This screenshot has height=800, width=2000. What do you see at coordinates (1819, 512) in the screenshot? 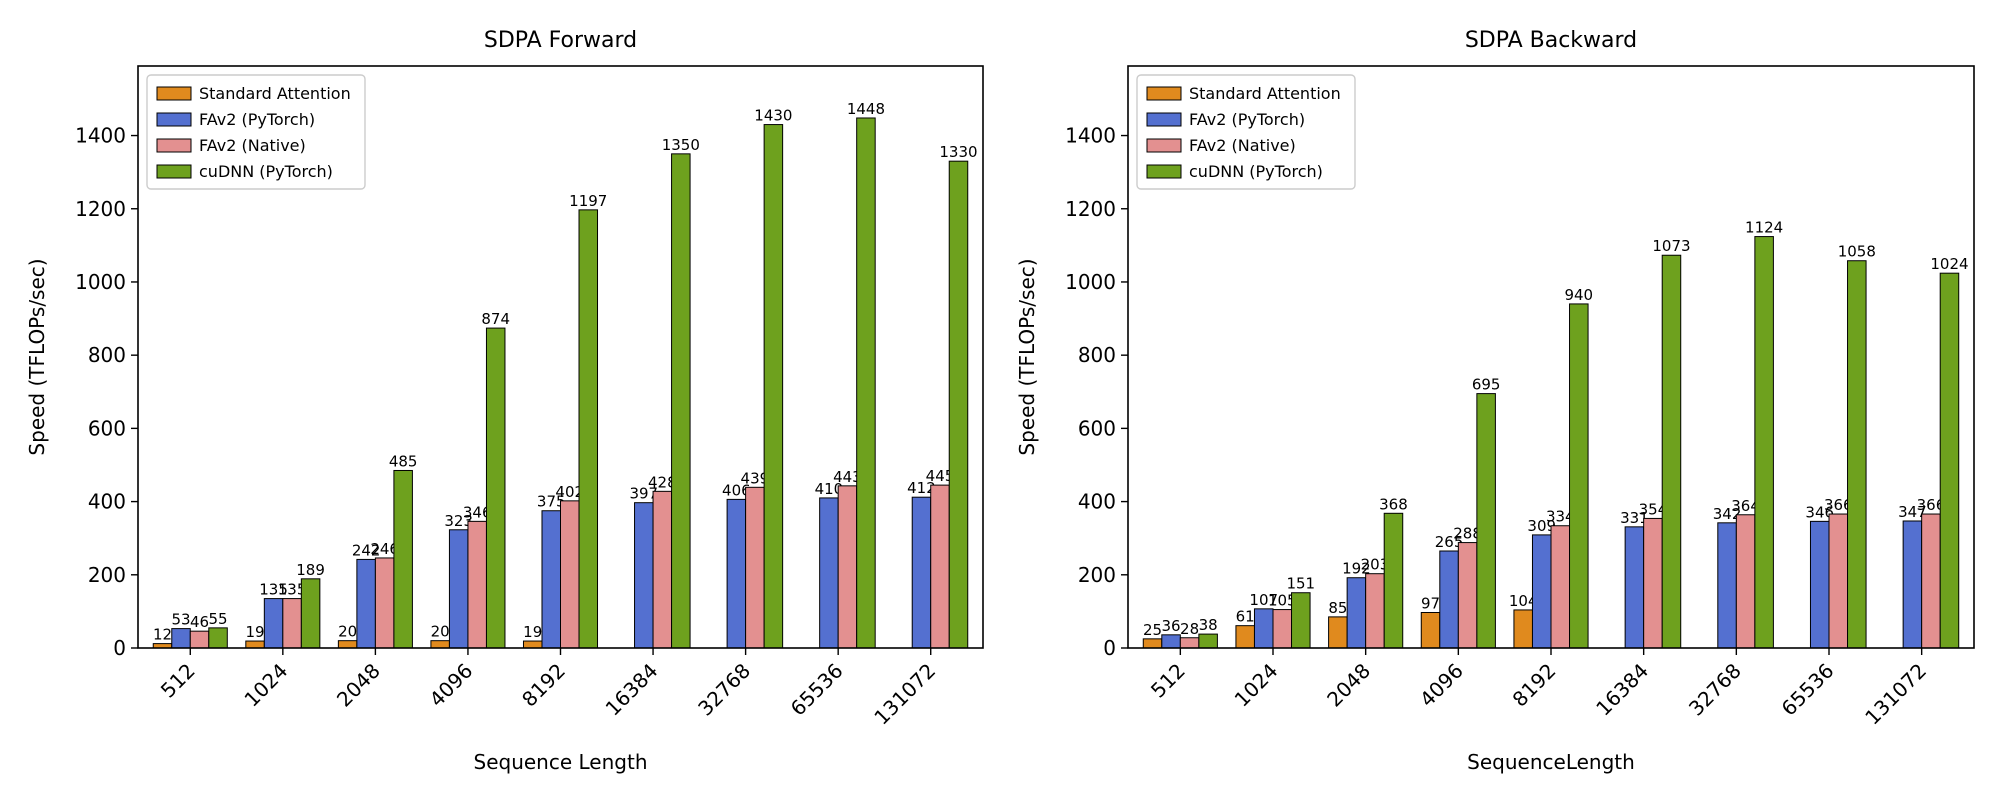
I see `data-label: 346` at bounding box center [1819, 512].